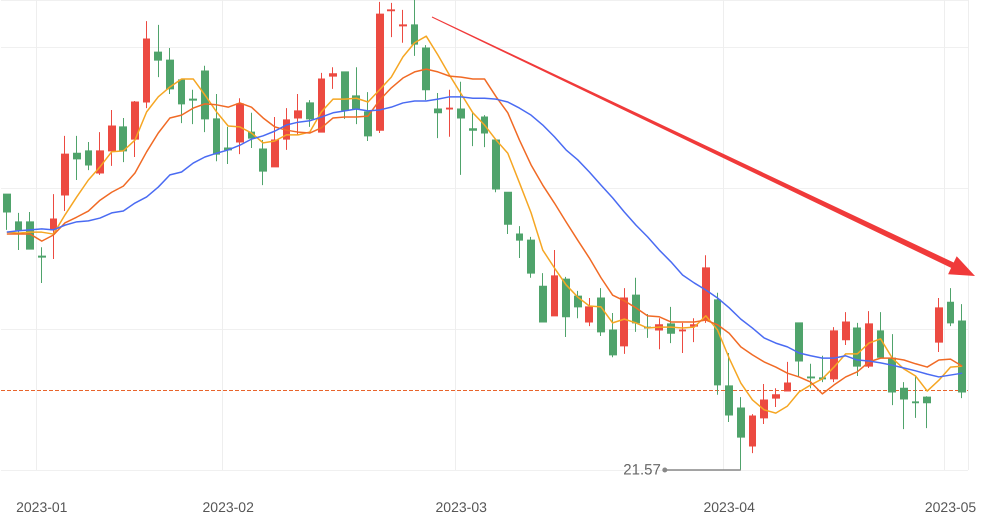  Describe the element at coordinates (462, 507) in the screenshot. I see `x-tick-label: 2023-03` at that location.